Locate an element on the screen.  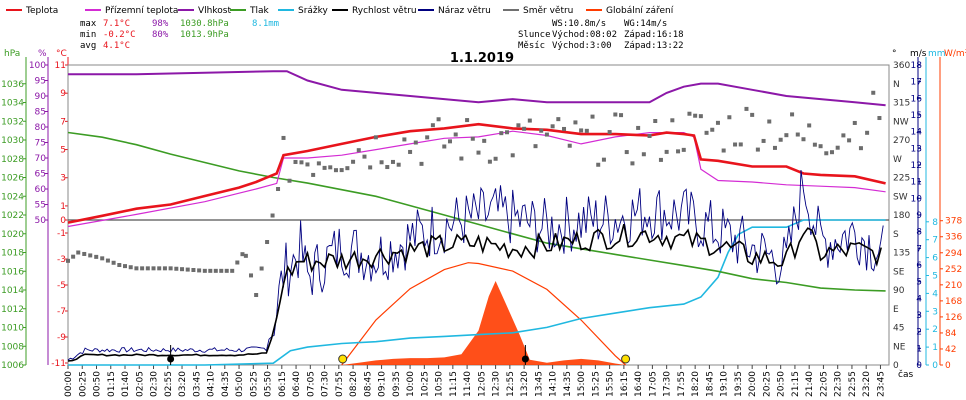
legend-srazky: Srážky is located at coordinates (313, 11).